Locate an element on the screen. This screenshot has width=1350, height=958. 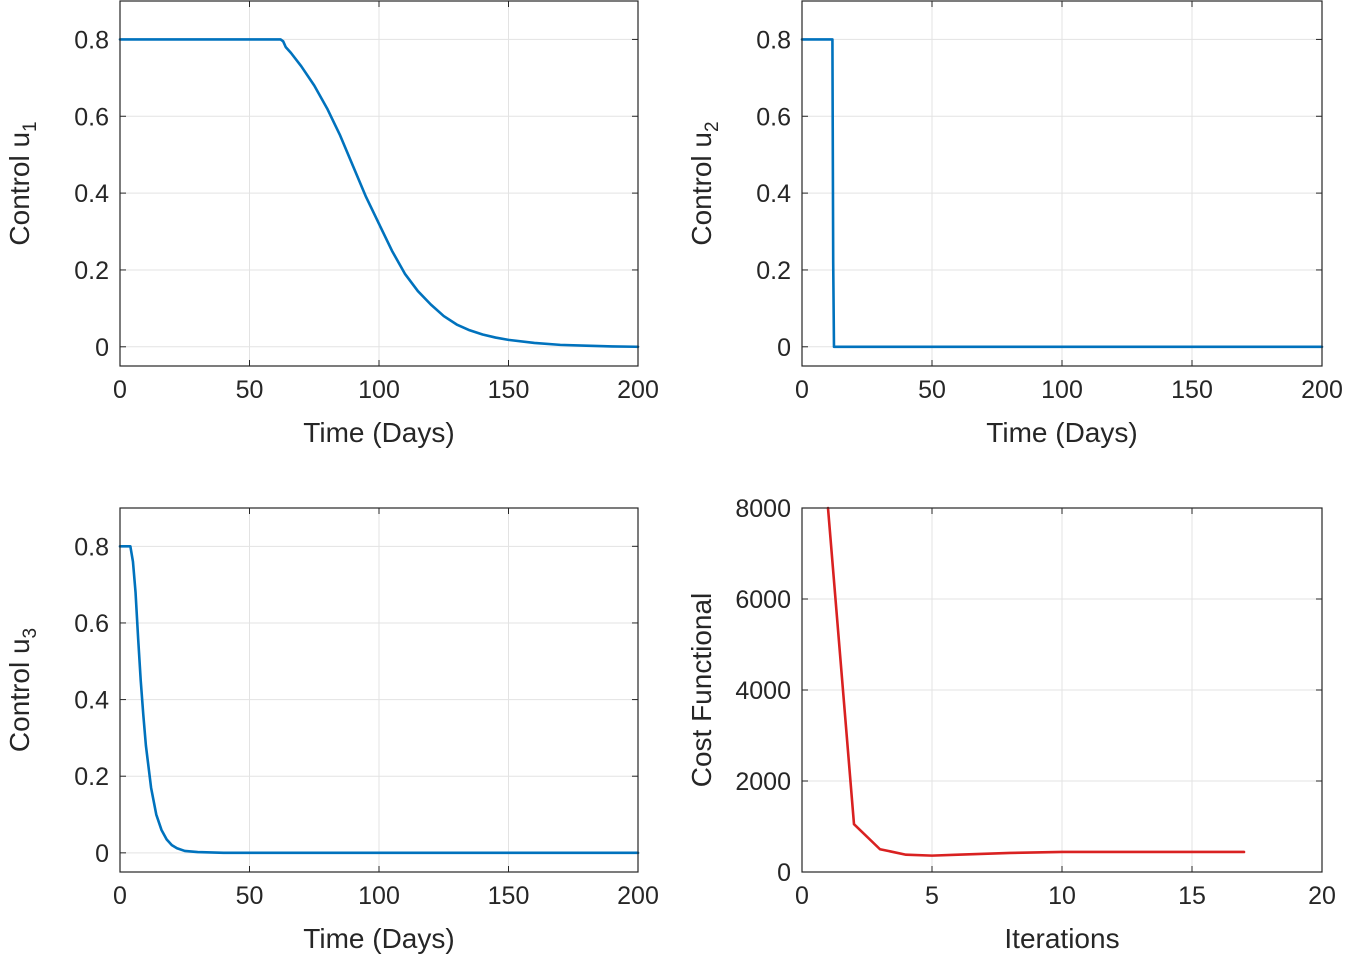
x-tick-label: 10 is located at coordinates (1062, 896).